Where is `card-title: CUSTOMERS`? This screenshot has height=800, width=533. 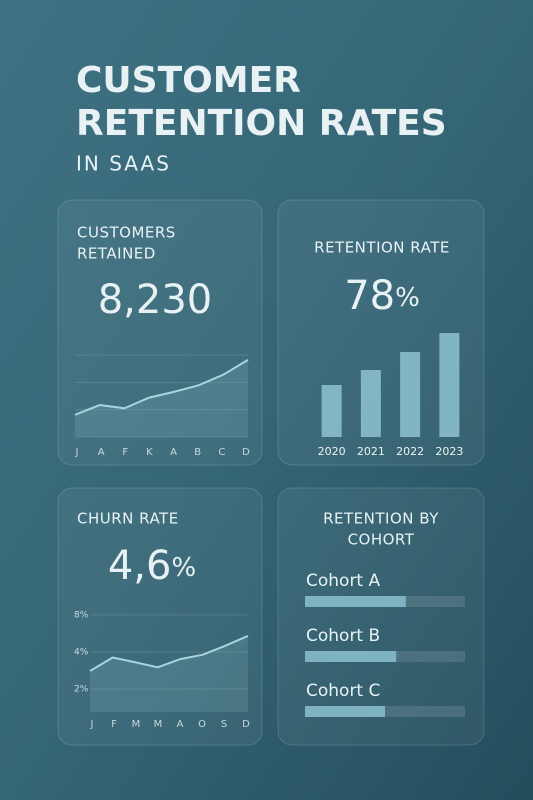
card-title: CUSTOMERS is located at coordinates (126, 233).